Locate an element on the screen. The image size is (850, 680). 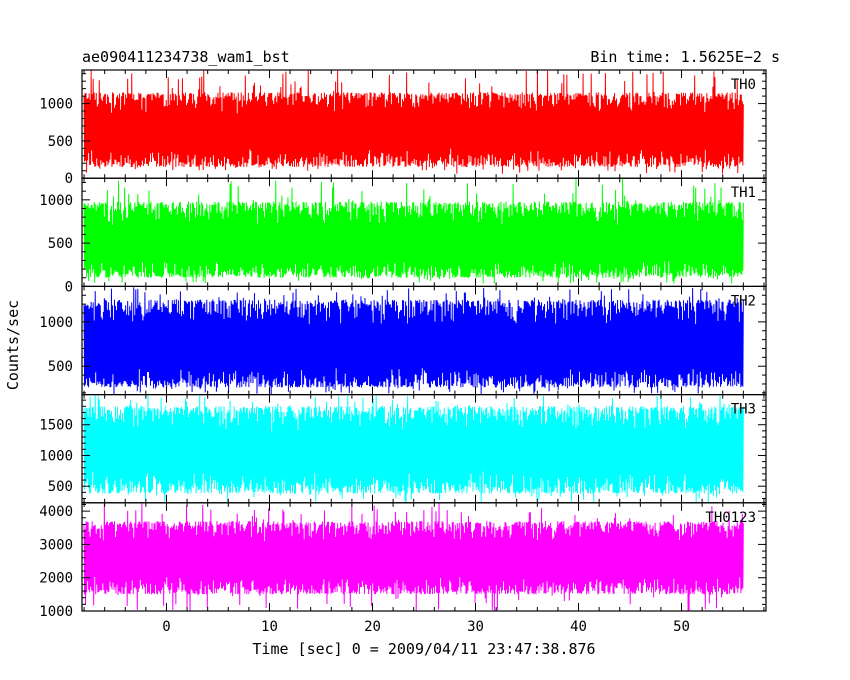
y-tick-label: 2000 is located at coordinates (56, 579).